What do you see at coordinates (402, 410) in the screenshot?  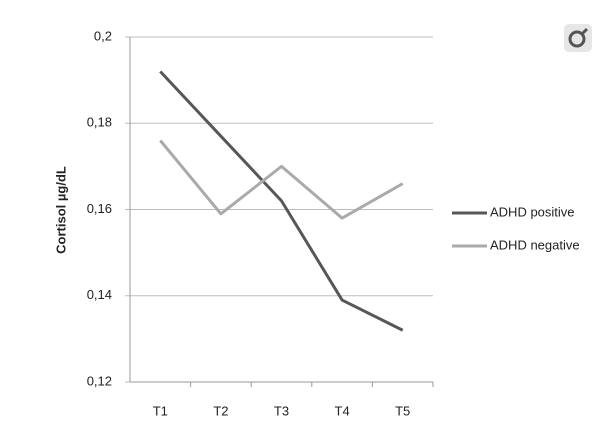 I see `x-tick-label: T5` at bounding box center [402, 410].